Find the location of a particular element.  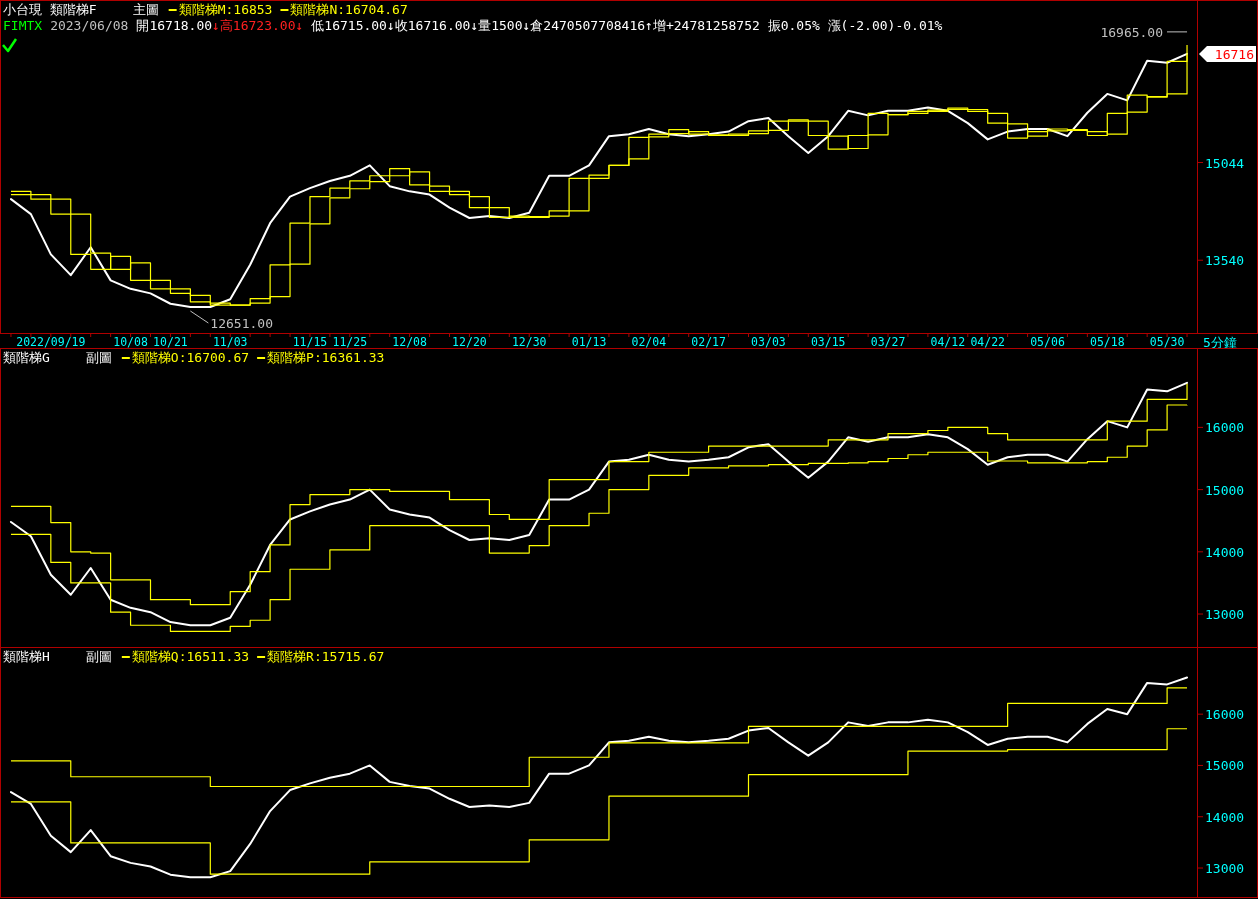

x-tick-label: 12/08 is located at coordinates (410, 342).